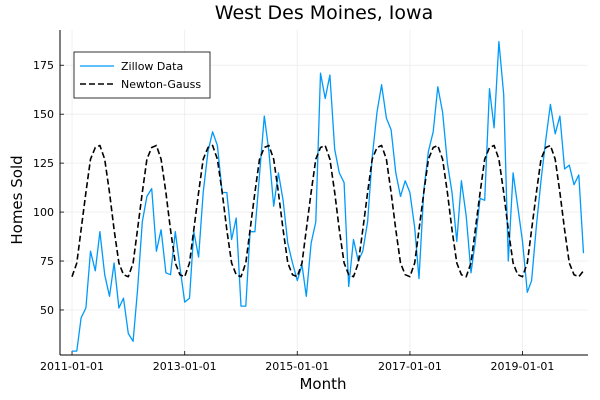 The width and height of the screenshot is (600, 400). I want to click on legend-label-newton-gauss: Newton-Gauss, so click(161, 84).